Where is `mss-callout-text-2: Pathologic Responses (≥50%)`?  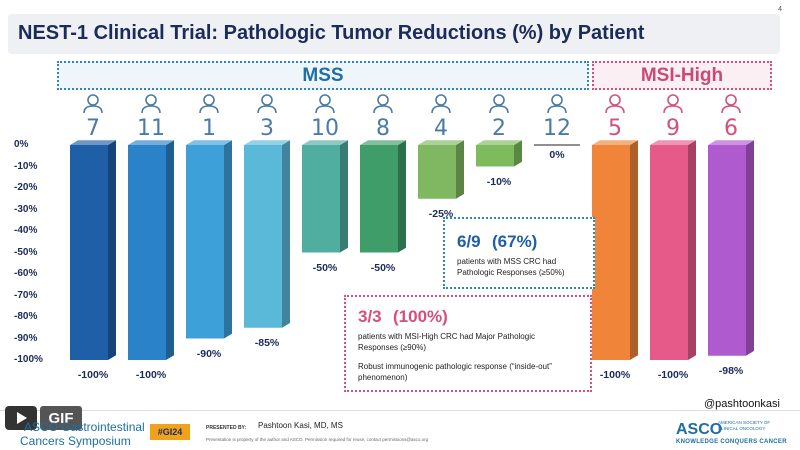 mss-callout-text-2: Pathologic Responses (≥50%) is located at coordinates (511, 272).